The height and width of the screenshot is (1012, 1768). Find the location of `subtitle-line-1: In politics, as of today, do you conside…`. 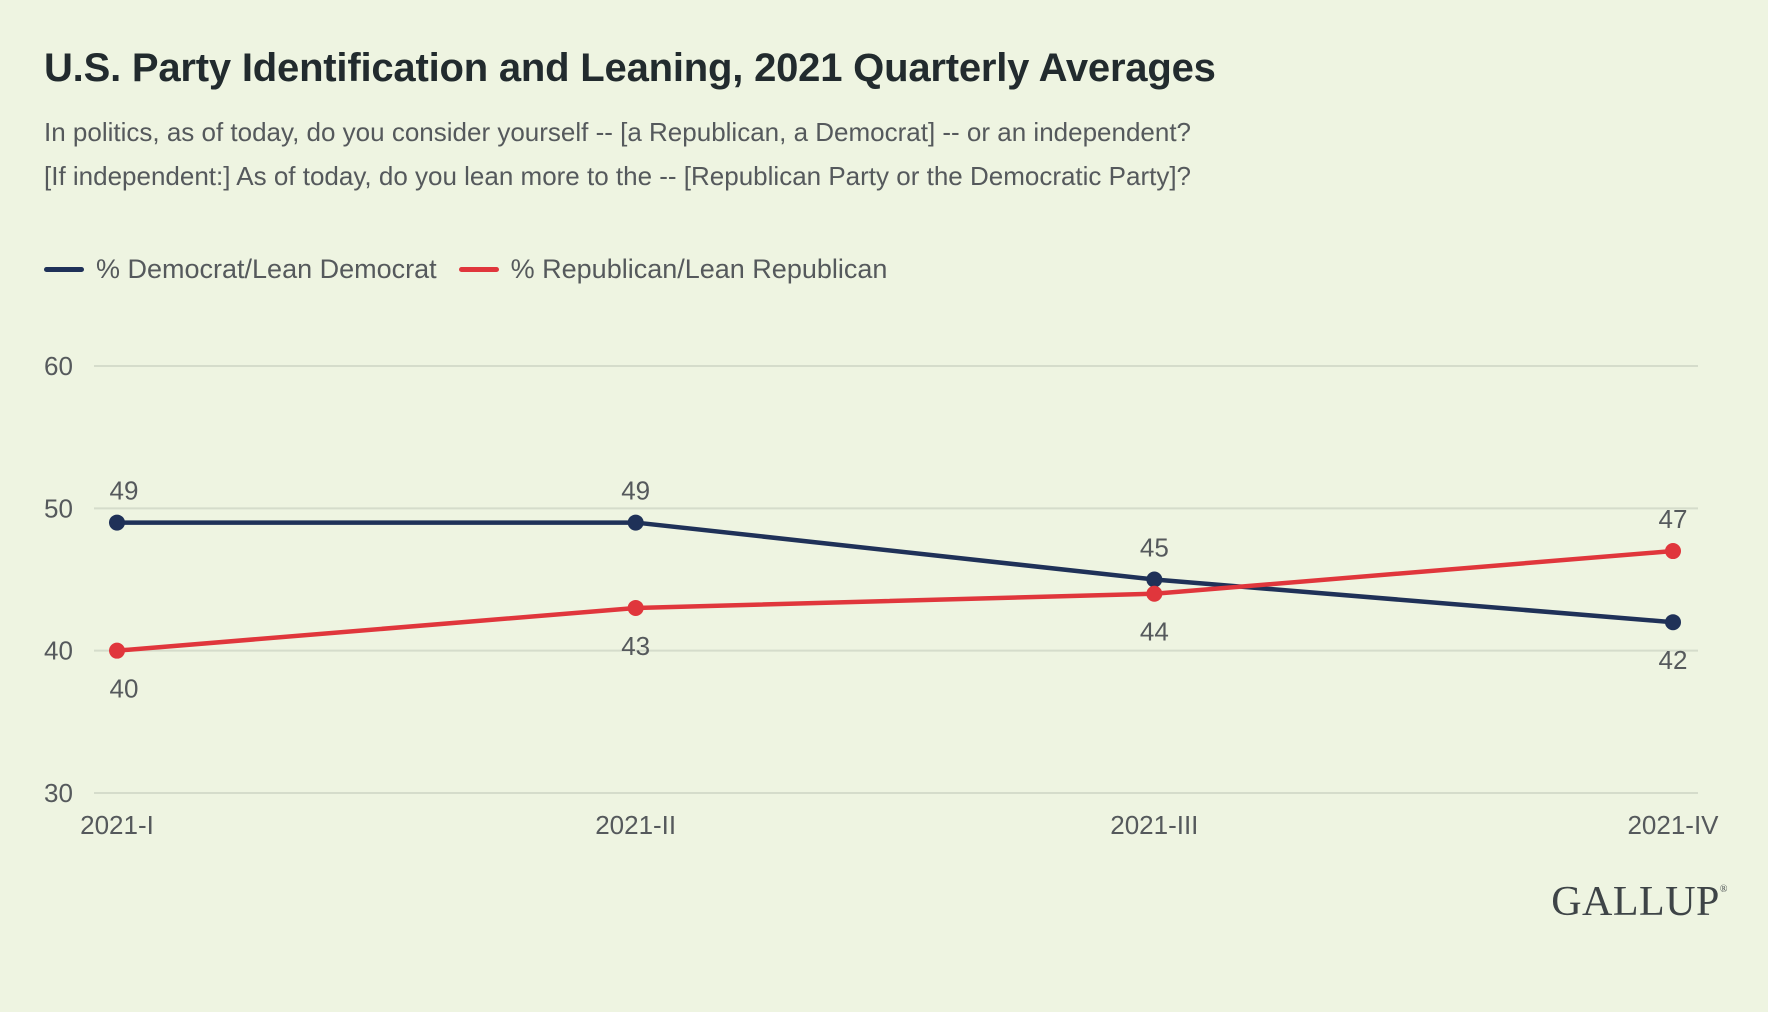

subtitle-line-1: In politics, as of today, do you conside… is located at coordinates (618, 132).